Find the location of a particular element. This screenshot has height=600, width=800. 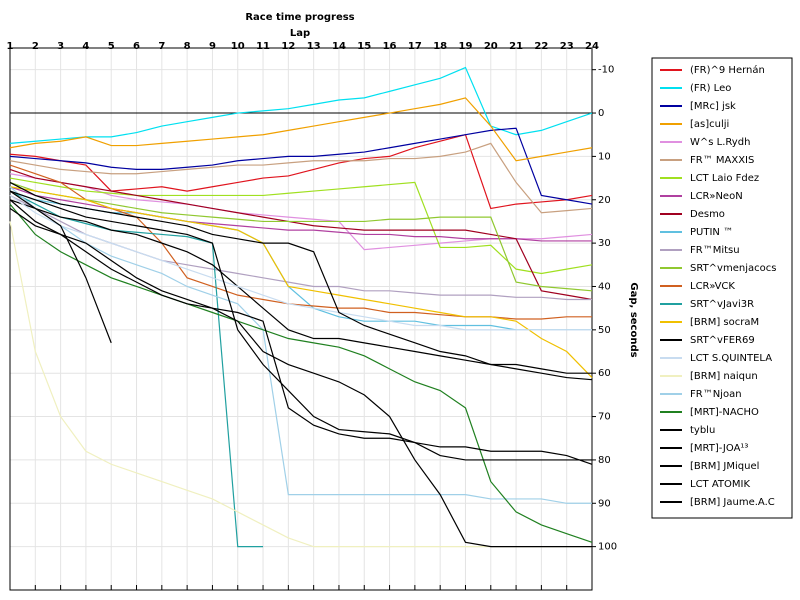

x-tick-label: 6 is located at coordinates (136, 46).